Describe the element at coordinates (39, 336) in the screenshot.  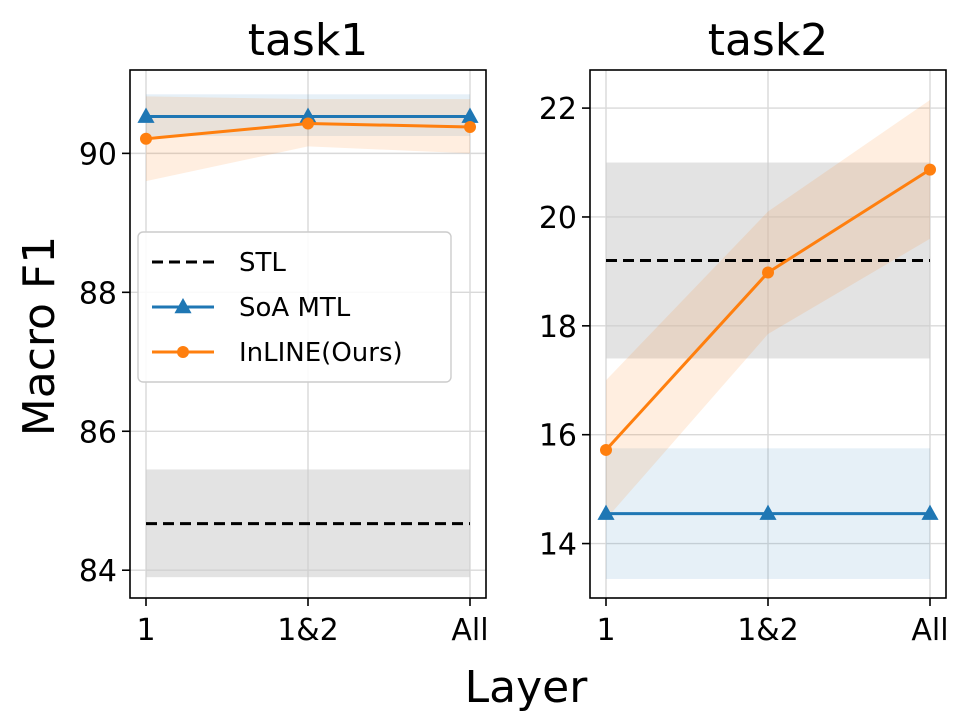
I see `y-axis-title: Macro F1` at that location.